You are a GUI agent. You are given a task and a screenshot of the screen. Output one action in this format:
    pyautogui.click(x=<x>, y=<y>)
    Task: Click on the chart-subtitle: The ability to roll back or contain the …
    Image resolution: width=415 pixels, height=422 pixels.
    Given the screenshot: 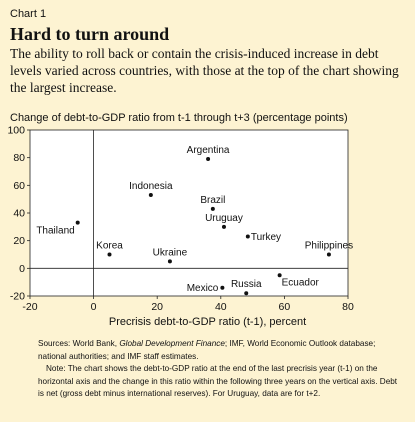 What is the action you would take?
    pyautogui.click(x=204, y=70)
    